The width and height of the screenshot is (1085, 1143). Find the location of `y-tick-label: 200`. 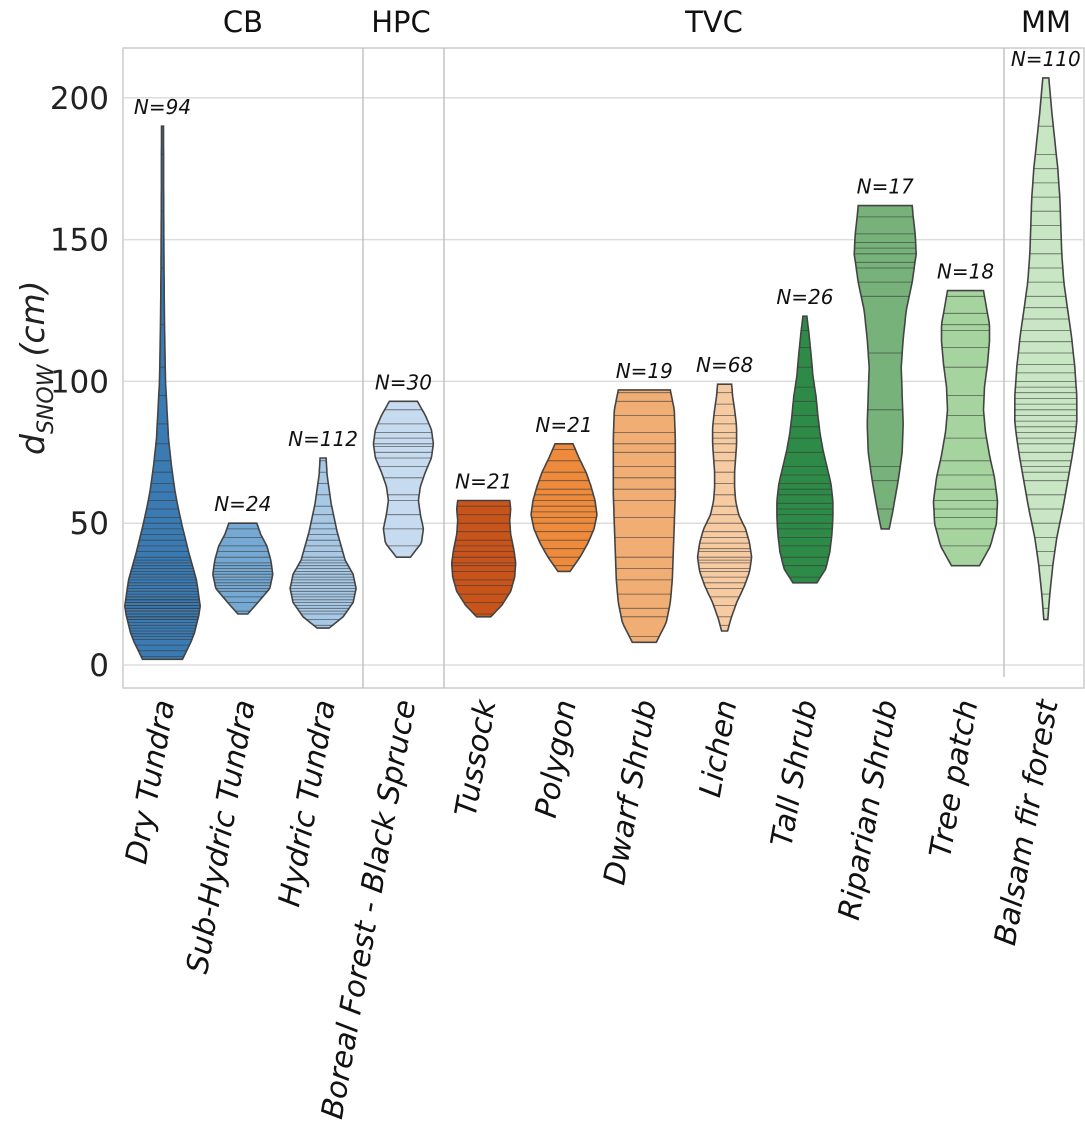

y-tick-label: 200 is located at coordinates (79, 99).